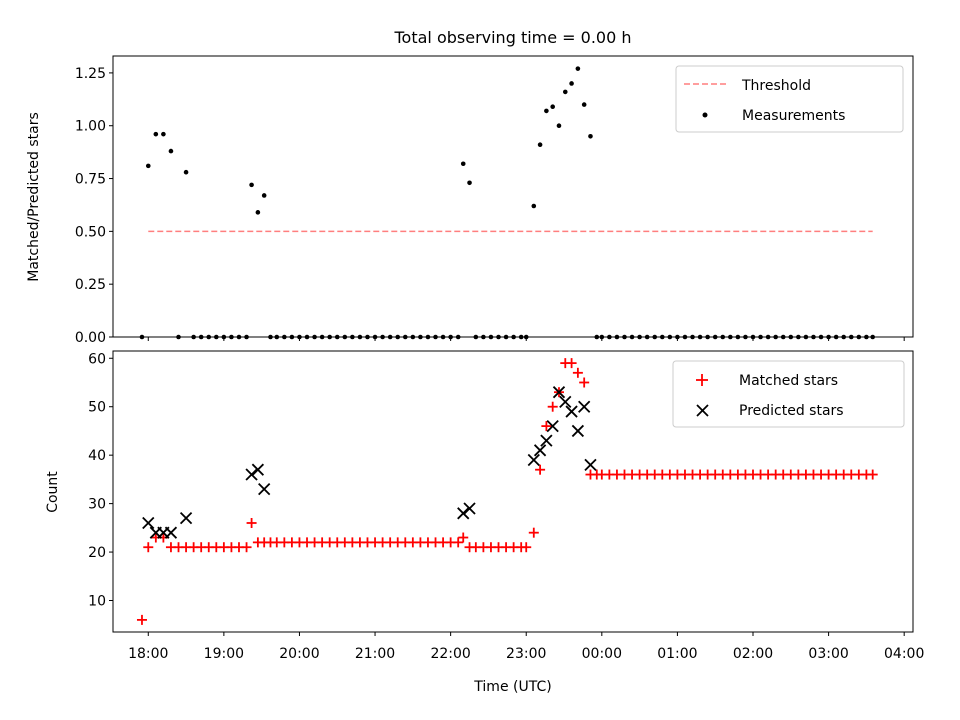 This screenshot has height=720, width=960. Describe the element at coordinates (375, 654) in the screenshot. I see `bottom-x-tick-label: 21:00` at that location.